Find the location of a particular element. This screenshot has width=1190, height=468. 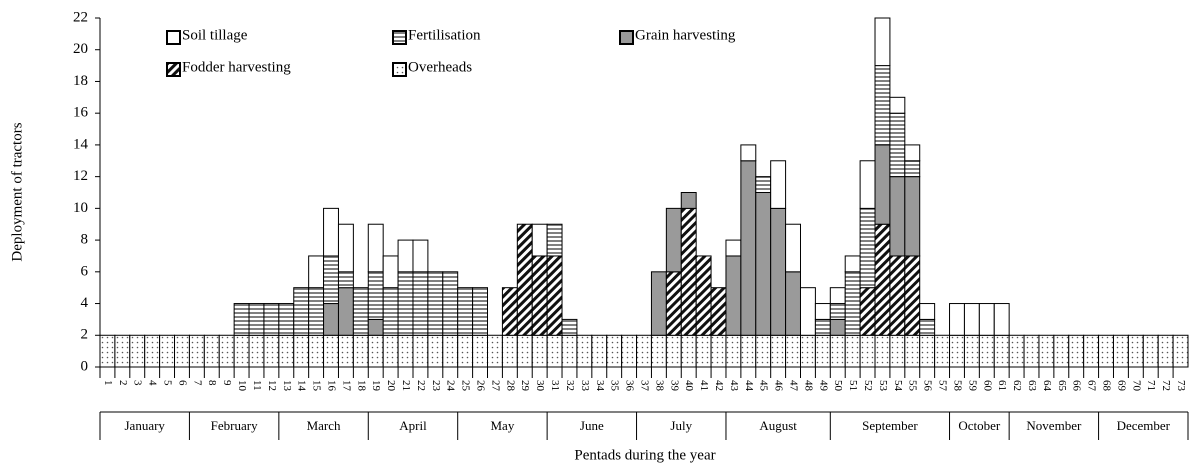

x-tick-label: 19 is located at coordinates (376, 386).